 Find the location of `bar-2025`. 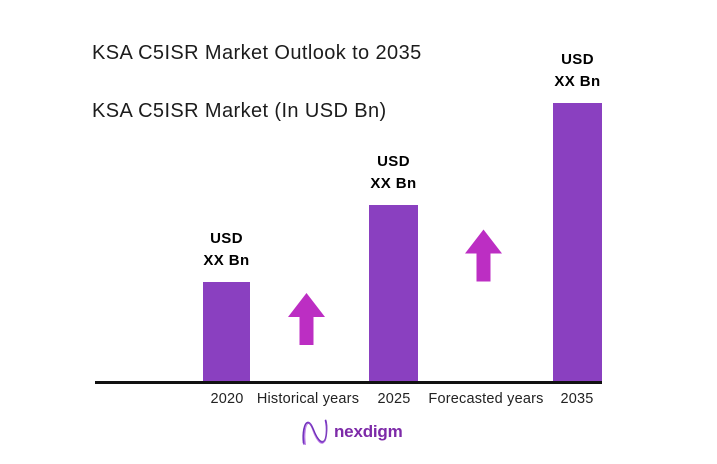

bar-2025 is located at coordinates (393, 293).